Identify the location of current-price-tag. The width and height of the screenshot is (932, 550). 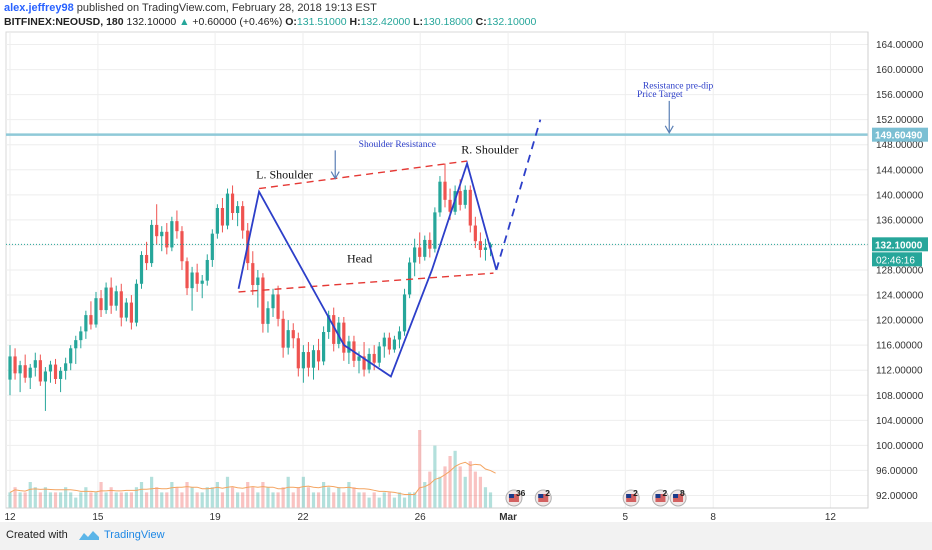
(900, 244).